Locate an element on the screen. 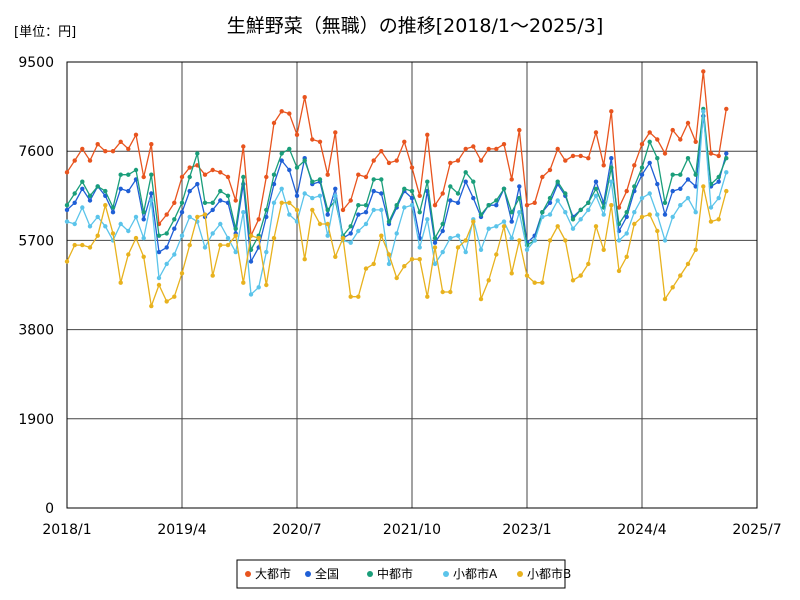 The width and height of the screenshot is (800, 600). y-tick-label: 1900 is located at coordinates (36, 420).